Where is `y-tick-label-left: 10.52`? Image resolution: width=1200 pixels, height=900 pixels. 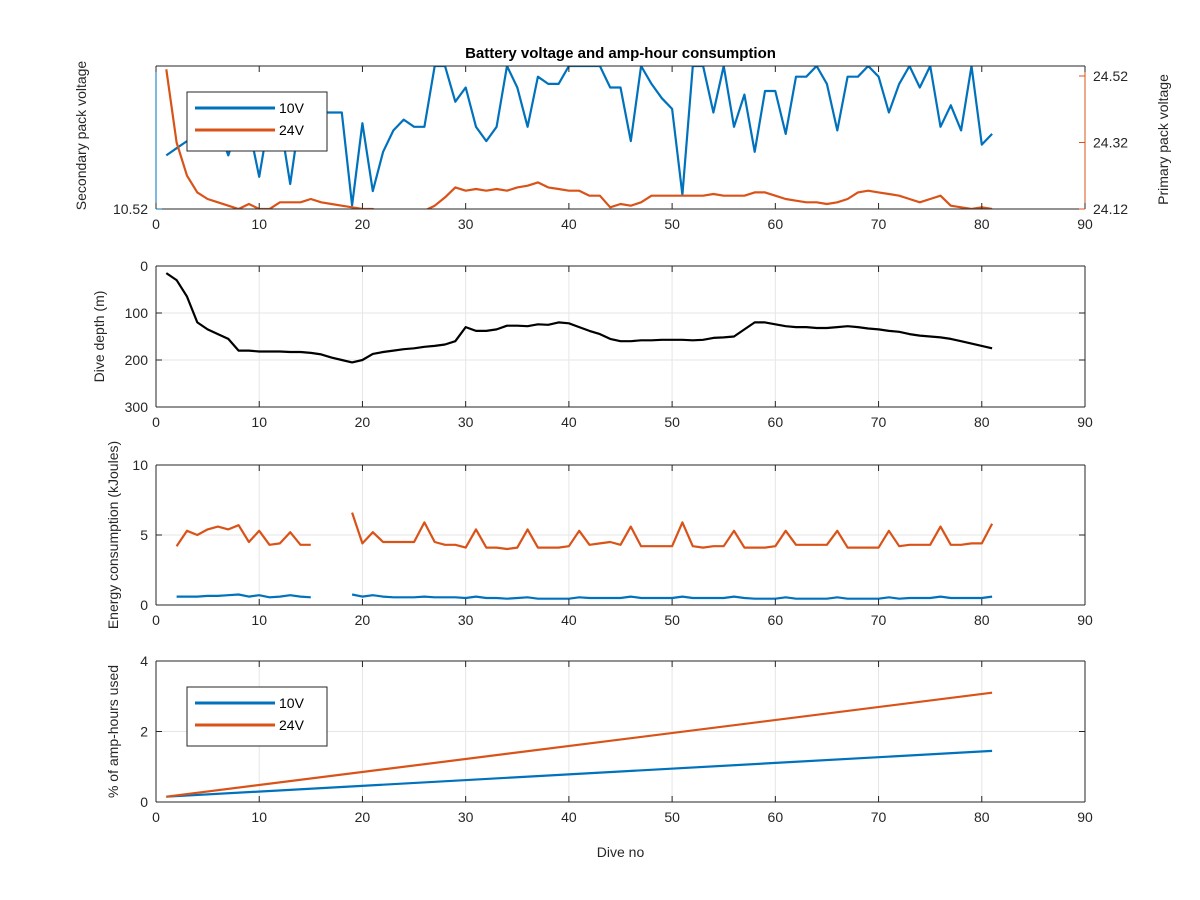
y-tick-label-left: 10.52 is located at coordinates (130, 209).